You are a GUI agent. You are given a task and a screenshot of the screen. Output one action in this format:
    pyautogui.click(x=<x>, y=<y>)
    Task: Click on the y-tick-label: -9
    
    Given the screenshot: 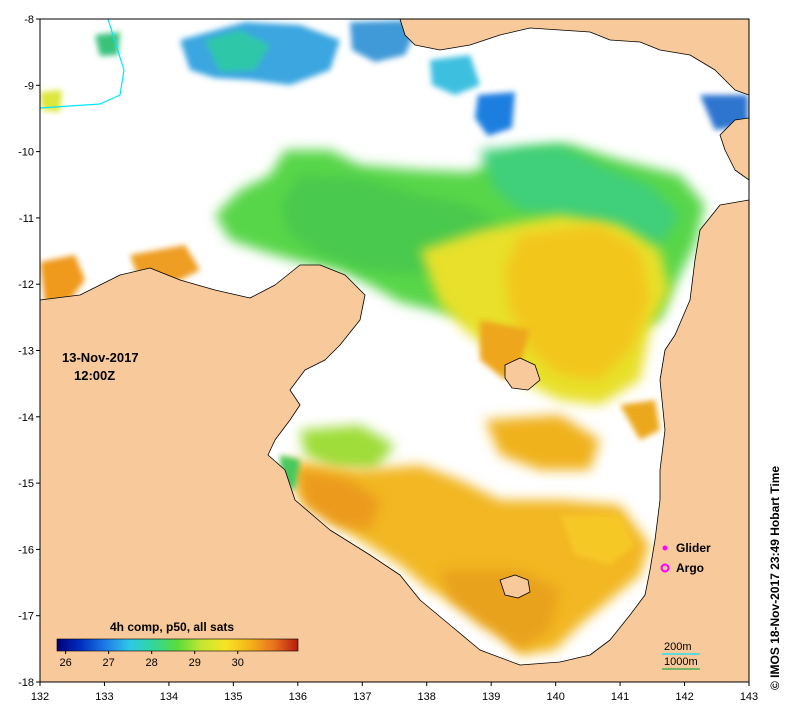 What is the action you would take?
    pyautogui.click(x=29, y=86)
    